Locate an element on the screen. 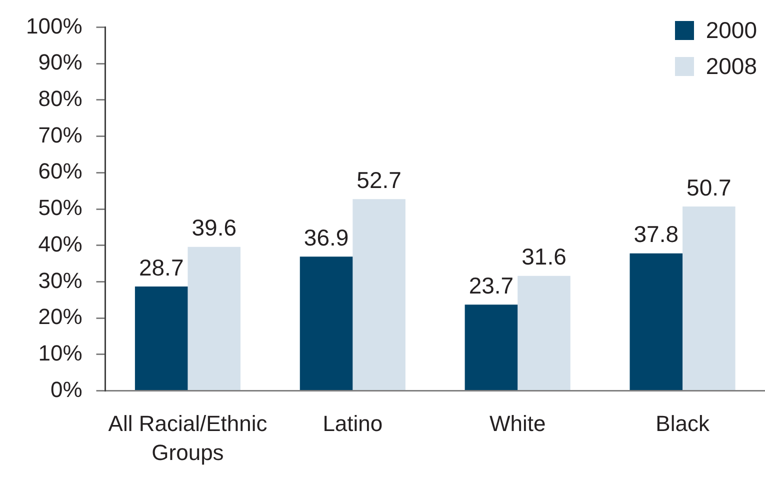  legend-label: 2000 is located at coordinates (731, 30).